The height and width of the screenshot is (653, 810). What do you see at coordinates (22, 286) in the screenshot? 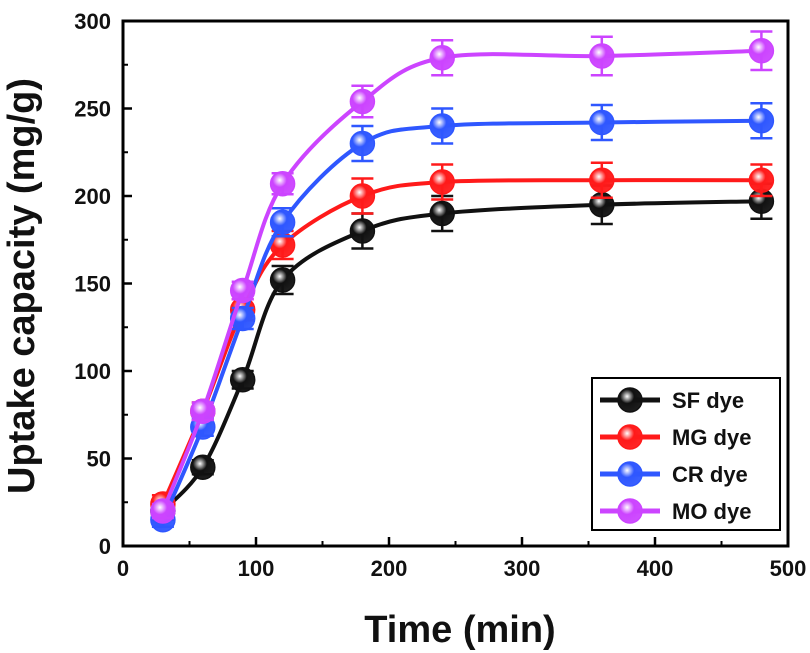
I see `y-axis-title: Uptake capacity (mg/g)` at bounding box center [22, 286].